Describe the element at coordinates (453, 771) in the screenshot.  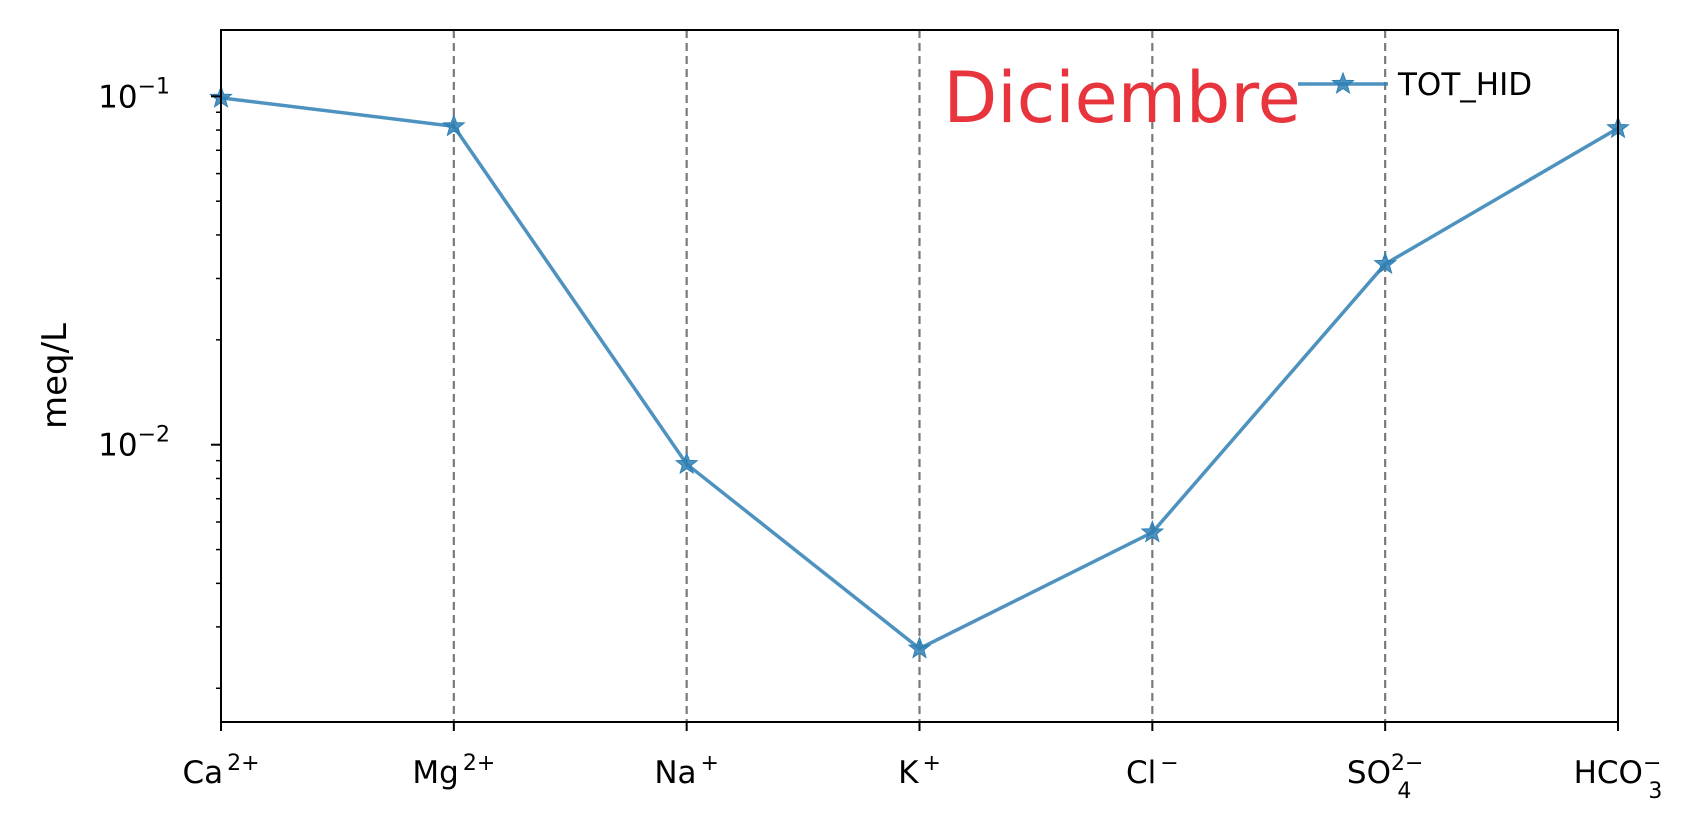
I see `x-tick-label: Mg 2+` at that location.